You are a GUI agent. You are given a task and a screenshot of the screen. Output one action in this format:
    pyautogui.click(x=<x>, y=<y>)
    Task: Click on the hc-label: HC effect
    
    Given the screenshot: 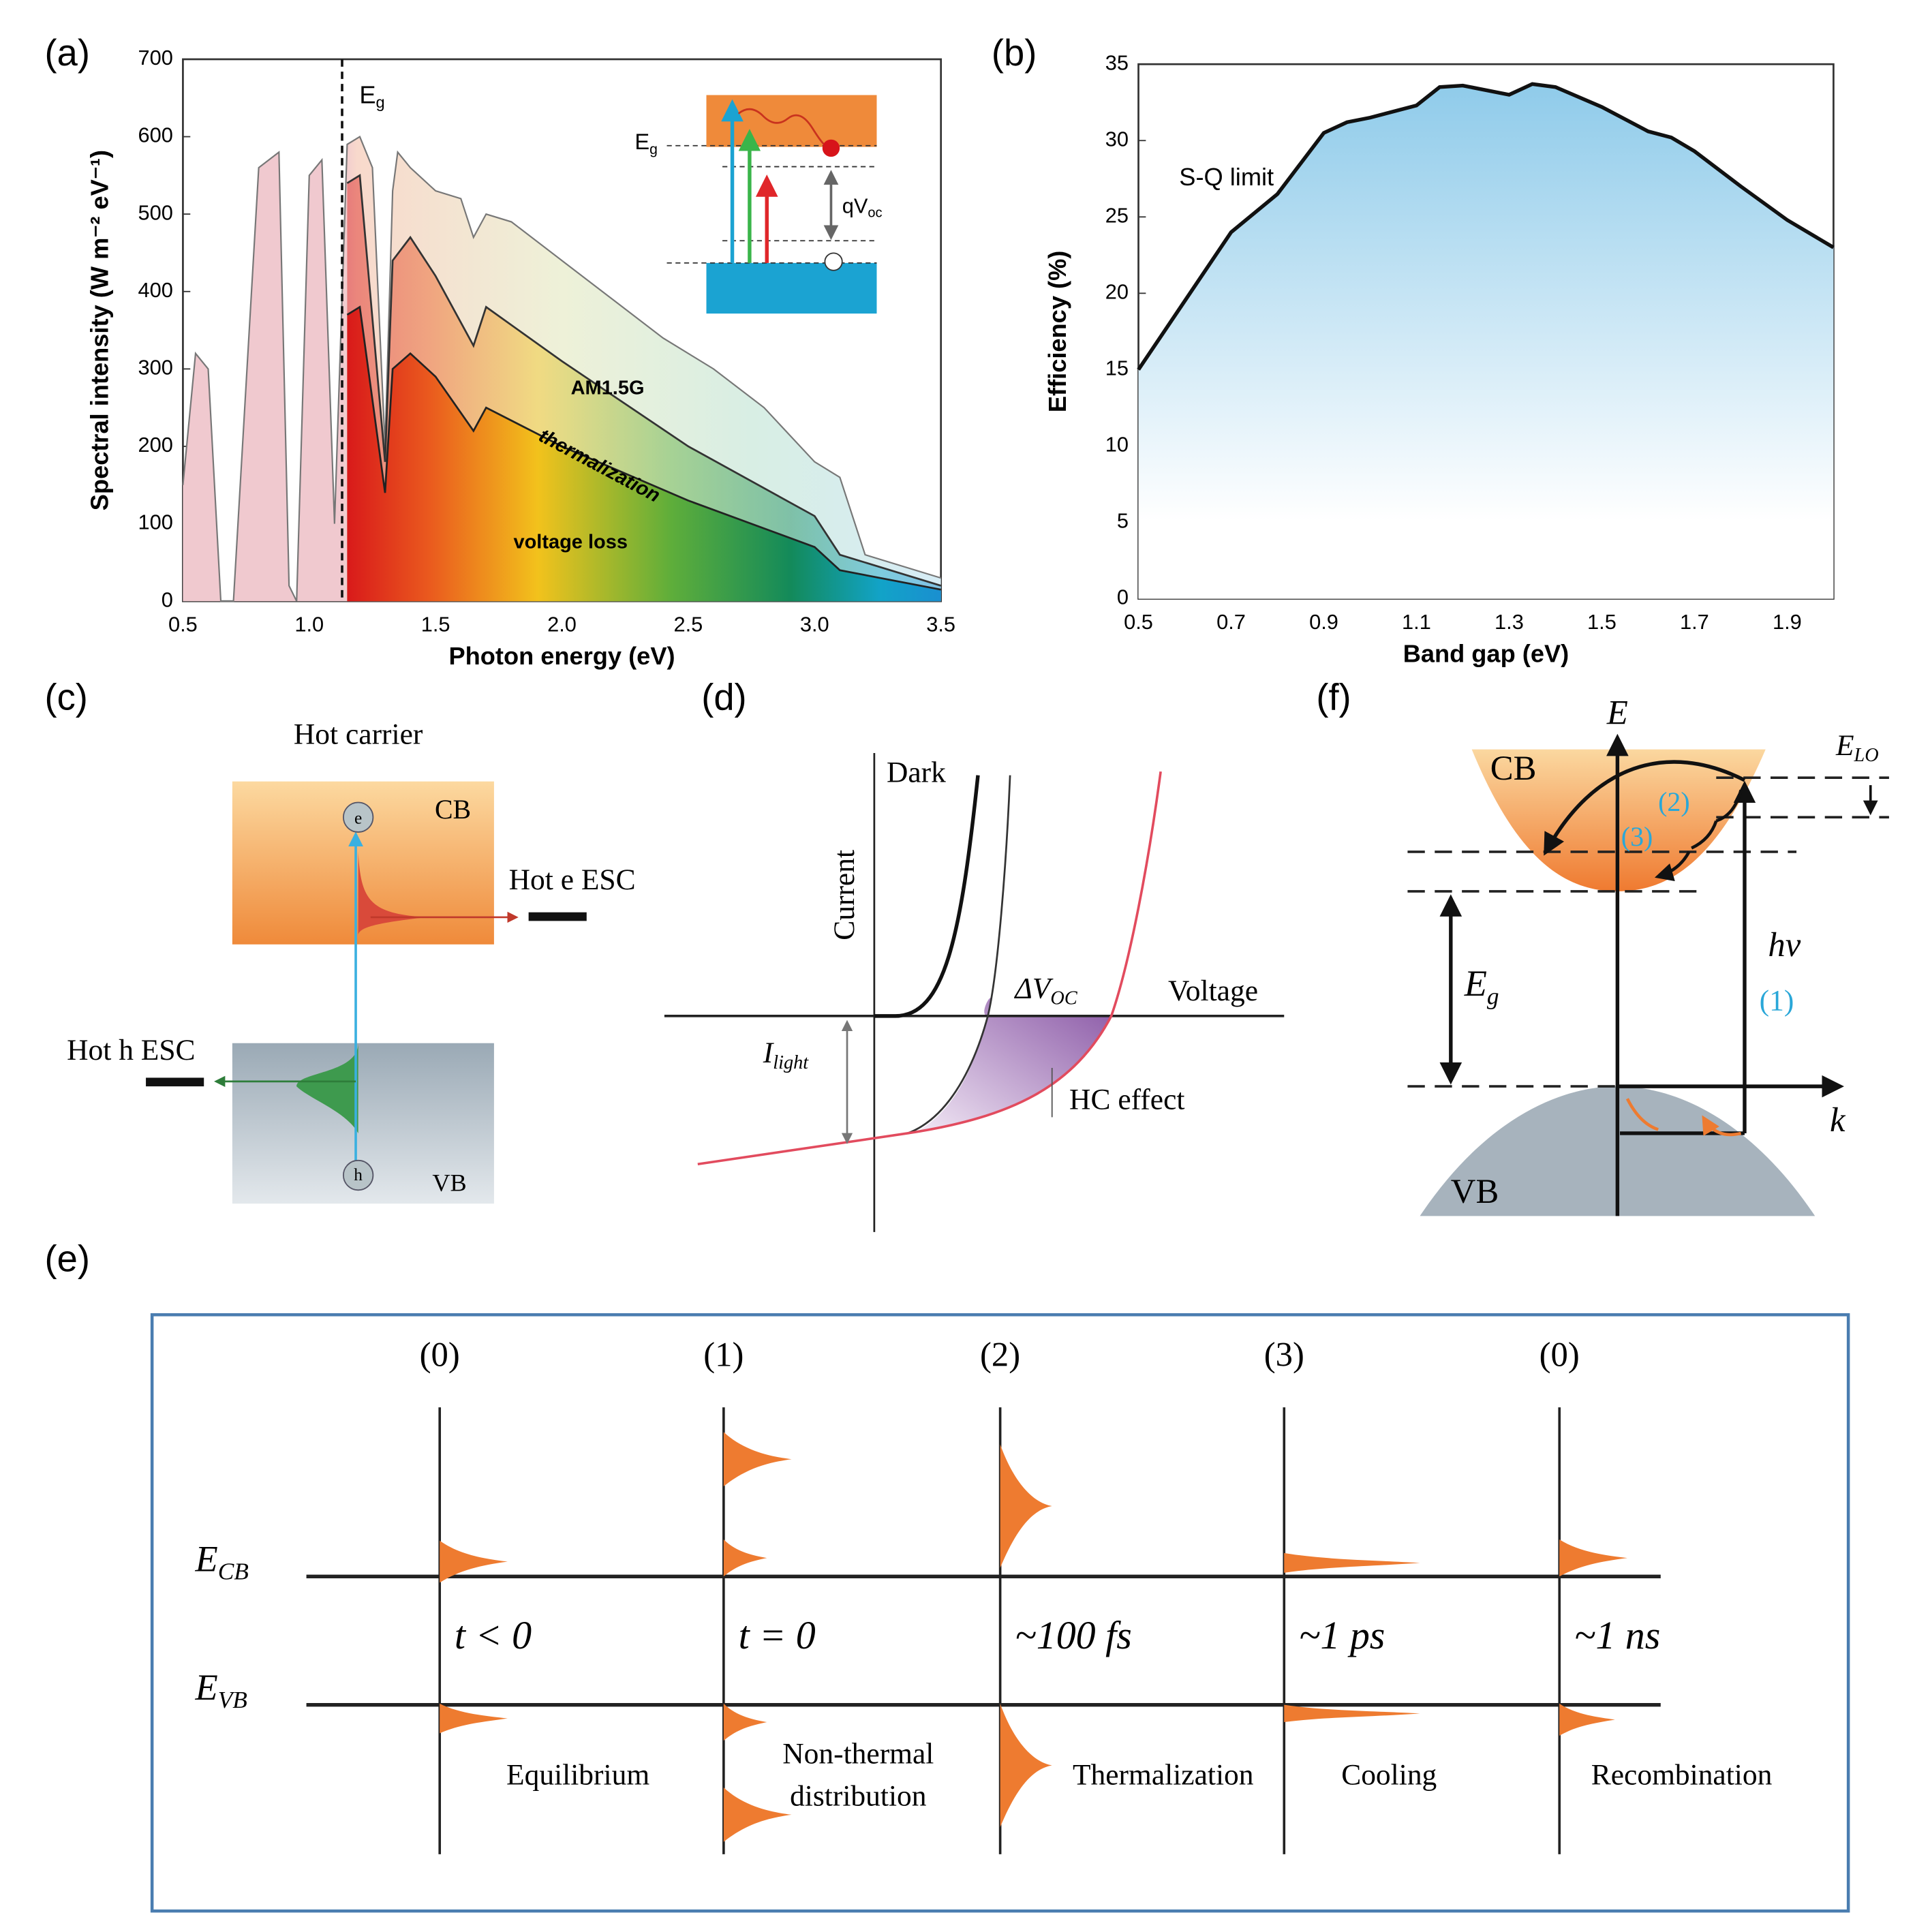 What is the action you would take?
    pyautogui.click(x=1126, y=1100)
    